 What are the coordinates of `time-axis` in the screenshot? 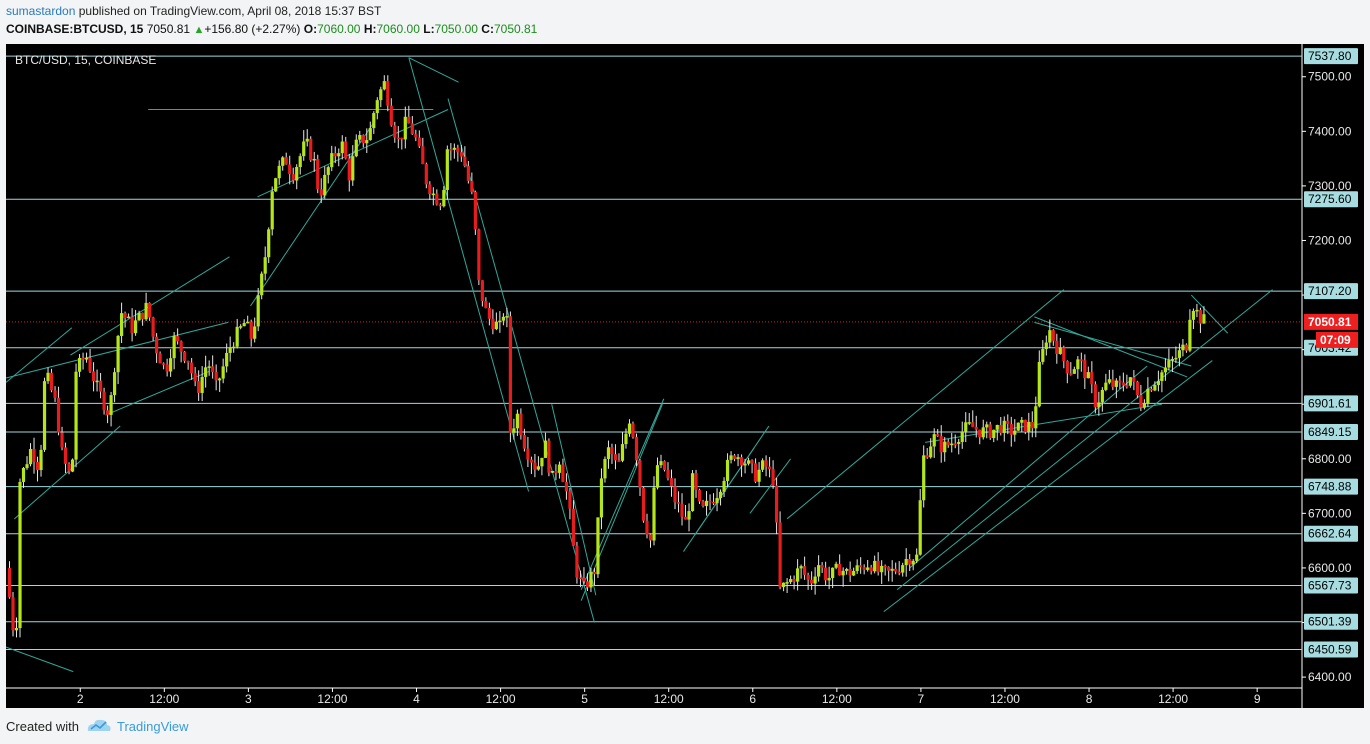 It's located at (654, 698).